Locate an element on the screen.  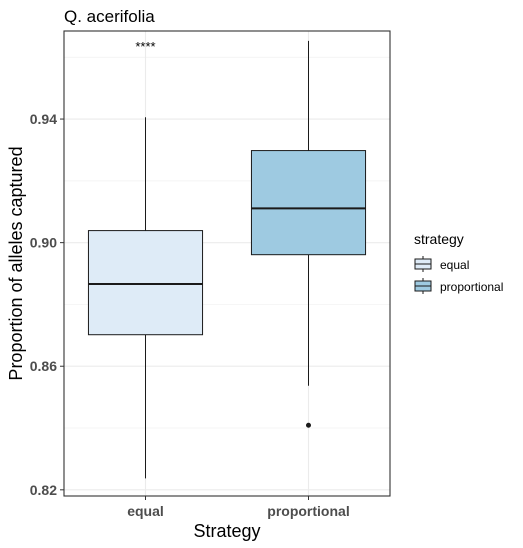
x-axis-title: Strategy is located at coordinates (226, 531).